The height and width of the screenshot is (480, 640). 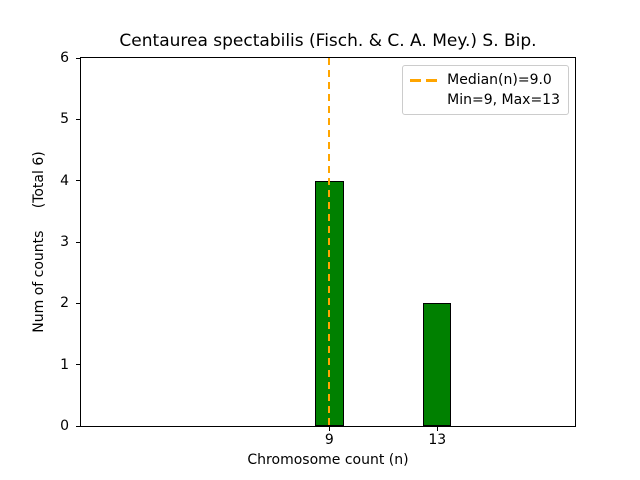 I want to click on y-tick-label: 6, so click(x=64, y=58).